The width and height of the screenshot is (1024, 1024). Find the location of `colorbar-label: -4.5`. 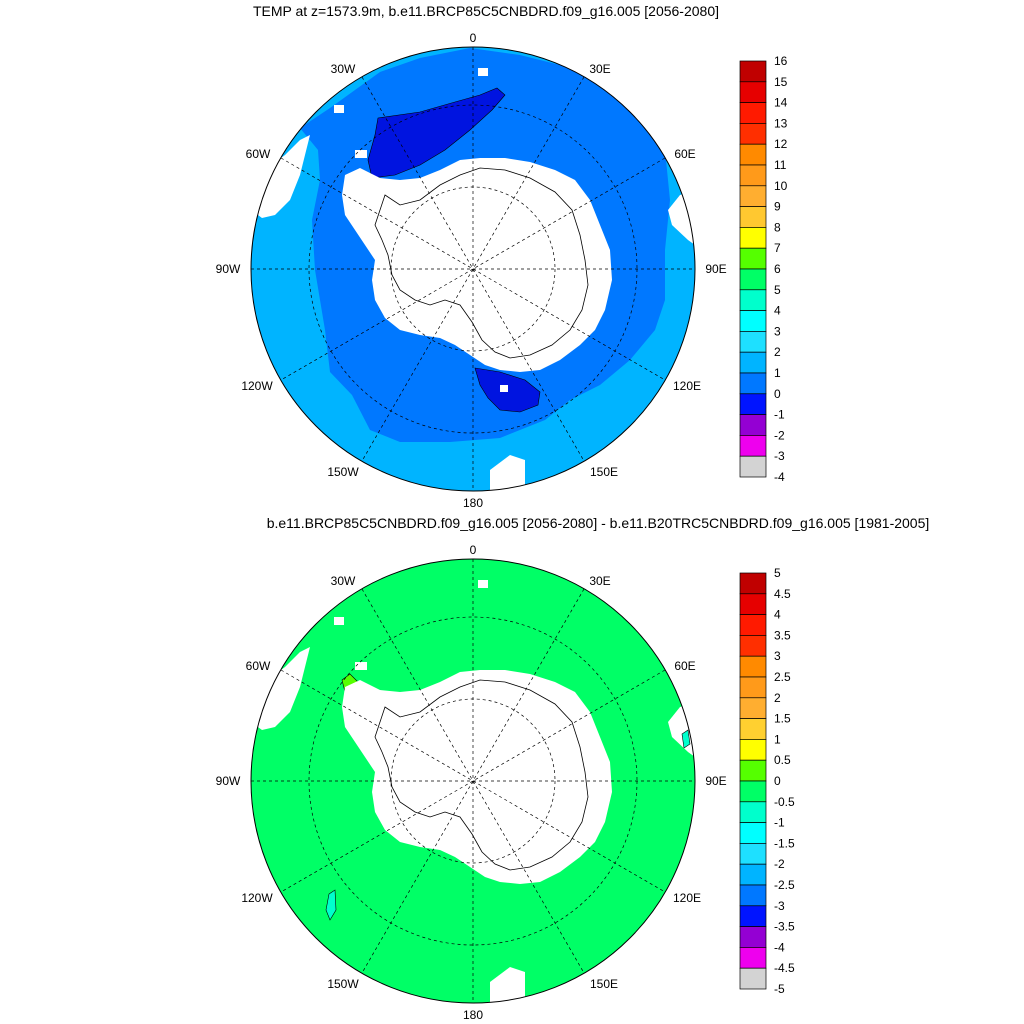

colorbar-label: -4.5 is located at coordinates (784, 968).